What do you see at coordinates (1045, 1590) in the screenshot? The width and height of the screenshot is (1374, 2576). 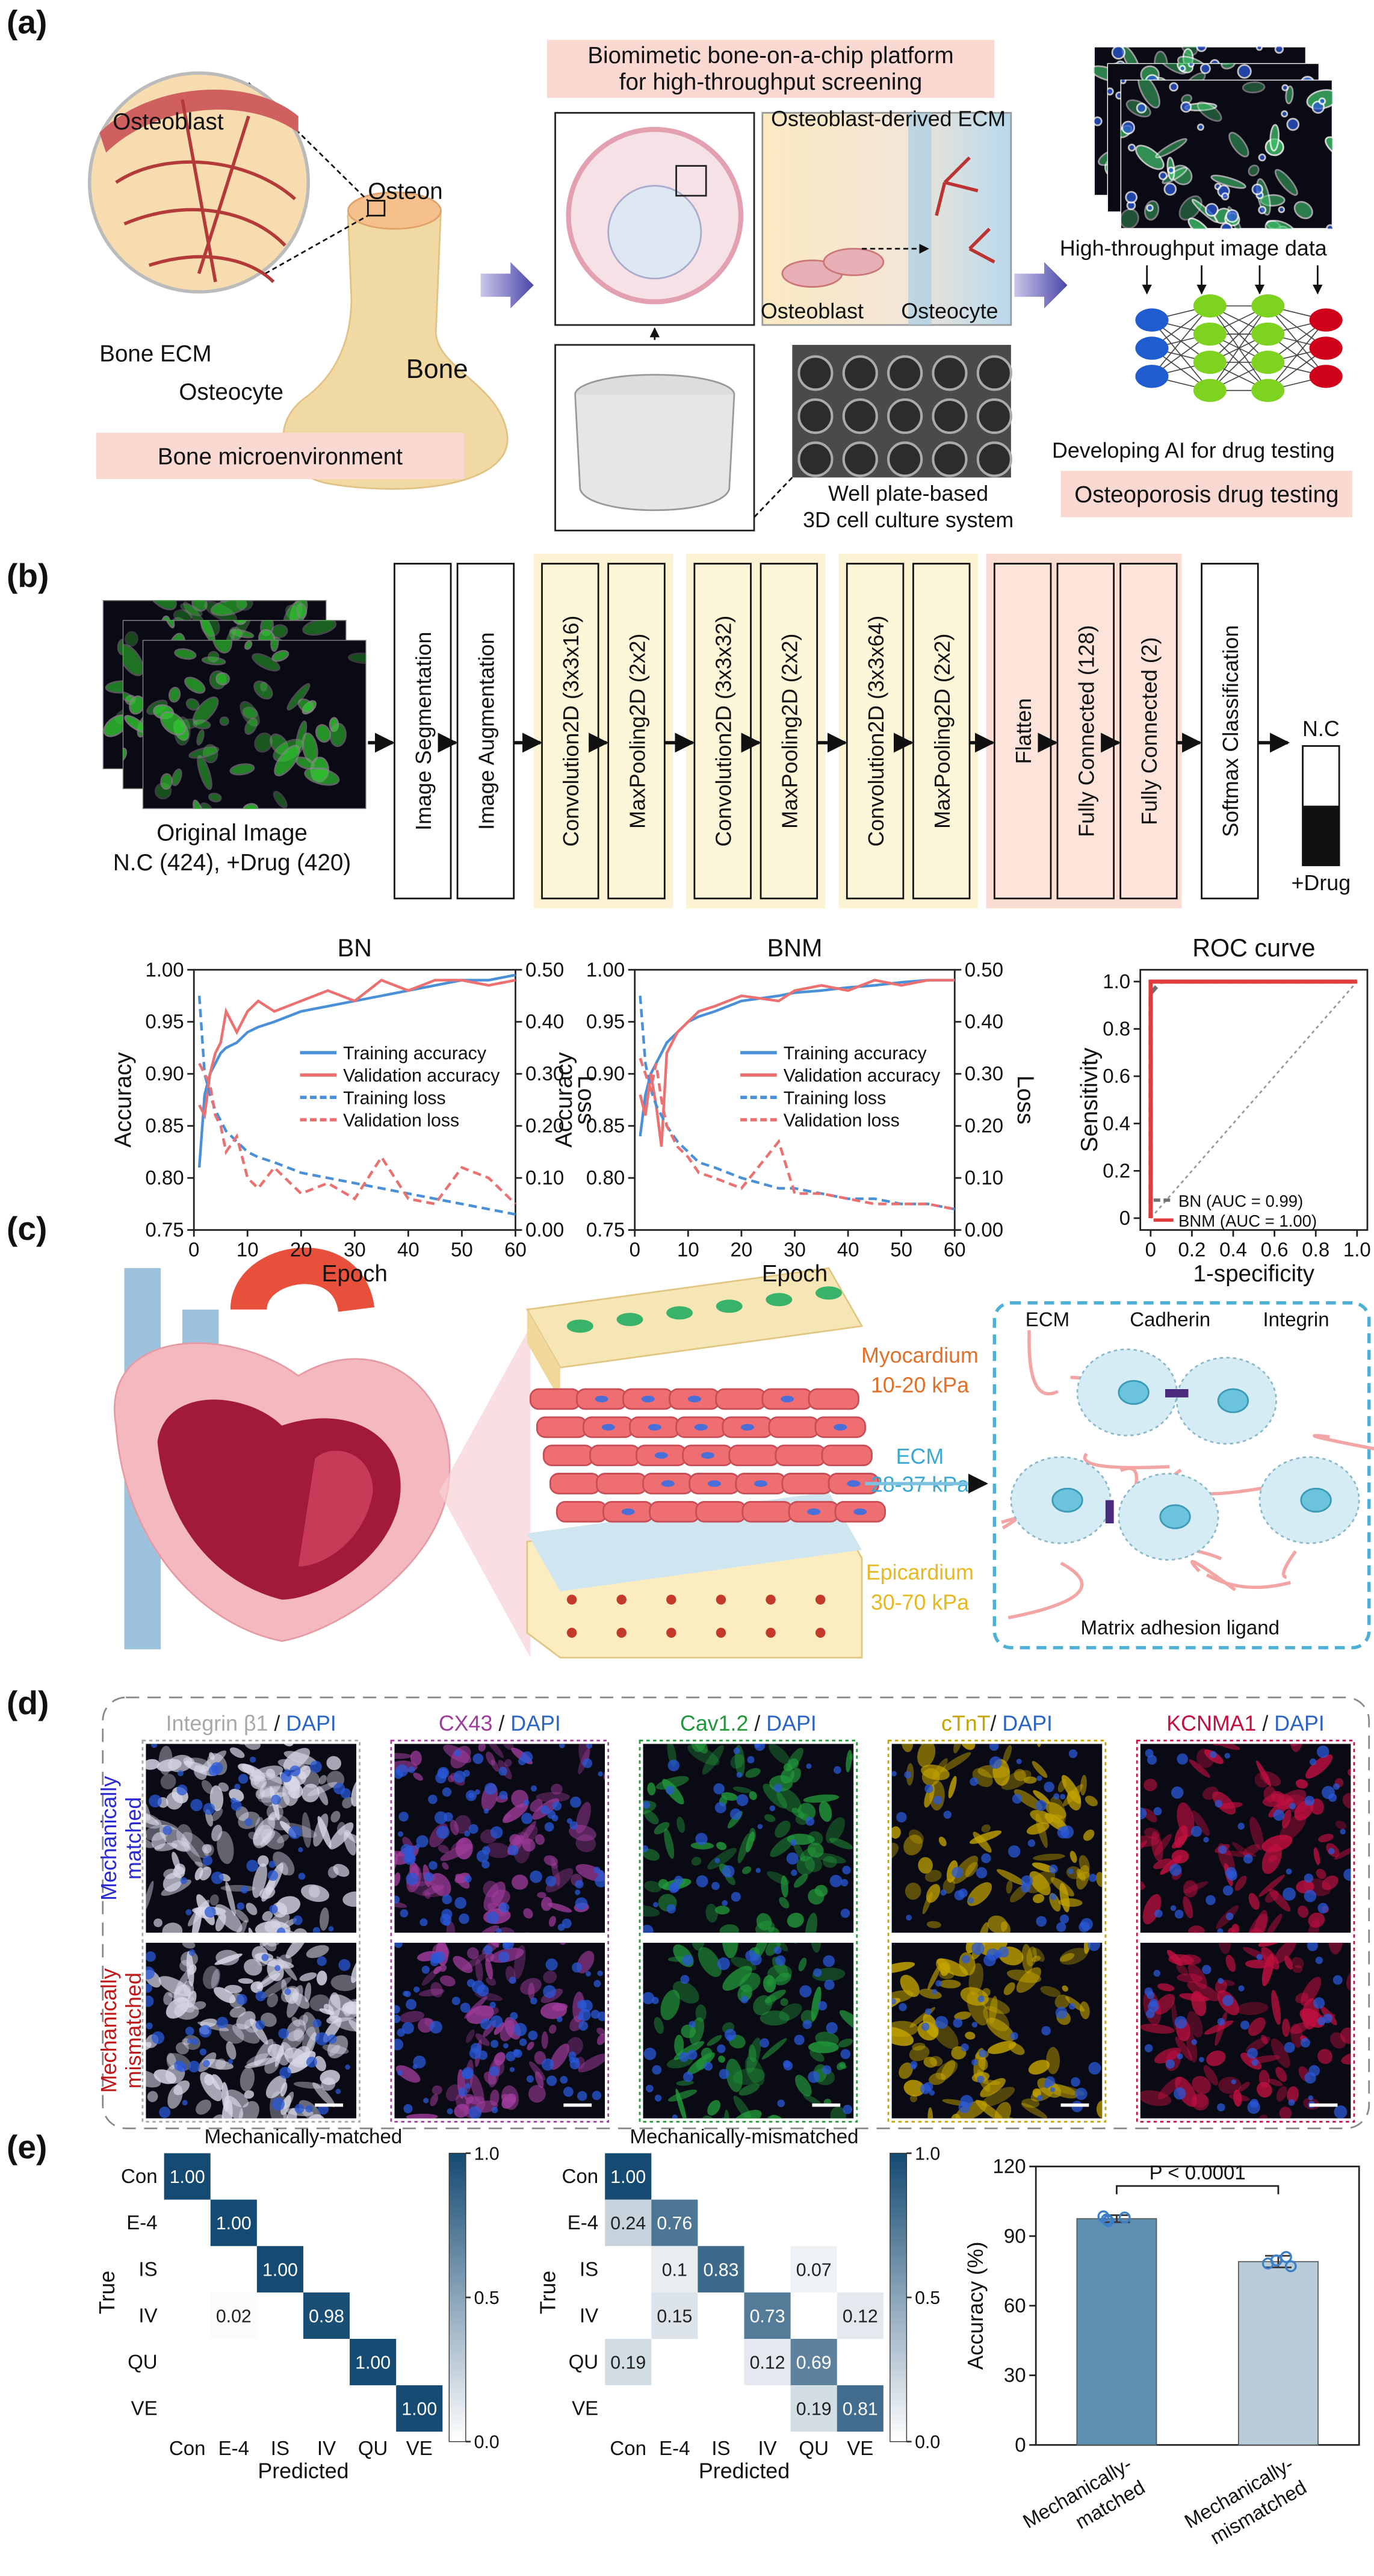 I see `ecm-fiber` at bounding box center [1045, 1590].